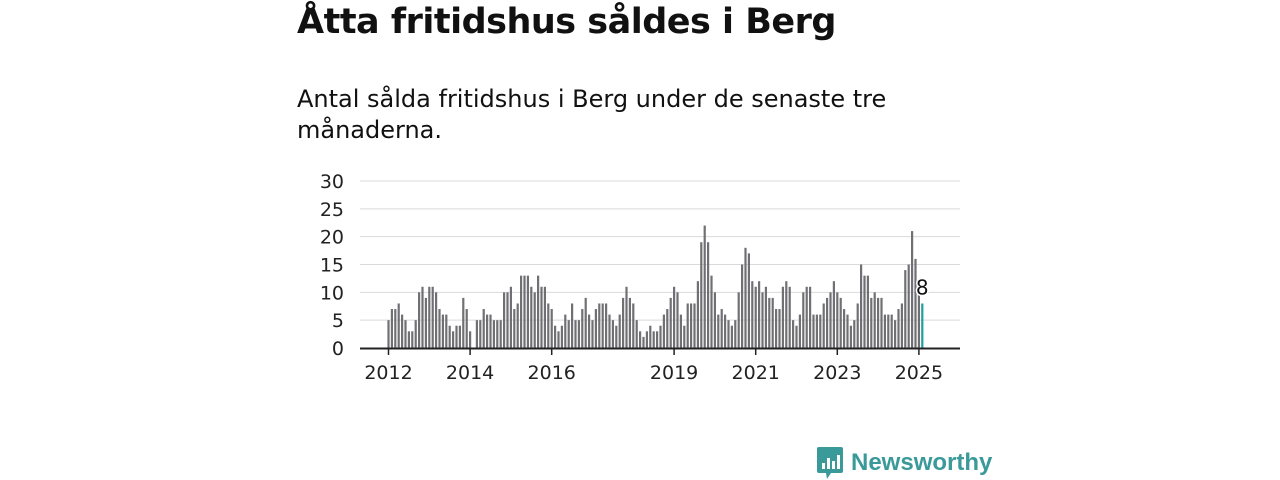 The height and width of the screenshot is (480, 1280). Describe the element at coordinates (332, 293) in the screenshot. I see `y-tick-label: 10` at that location.